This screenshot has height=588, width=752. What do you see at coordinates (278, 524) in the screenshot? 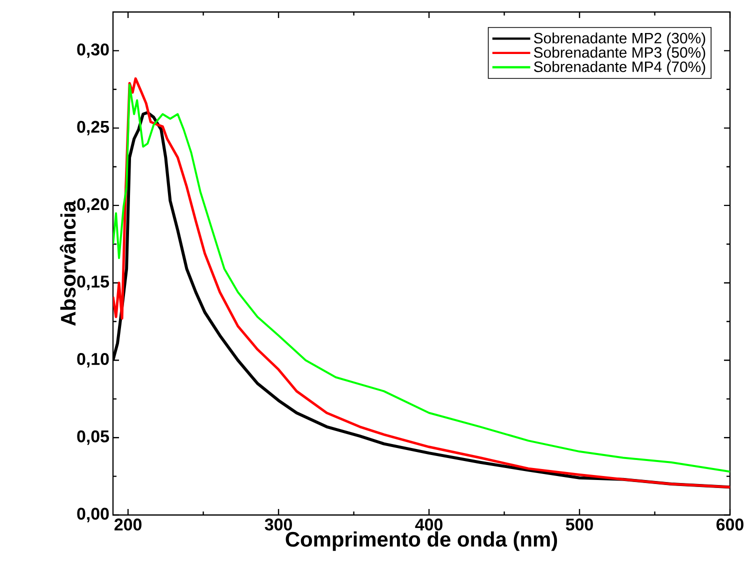
I see `x-tick-label: 300` at bounding box center [278, 524].